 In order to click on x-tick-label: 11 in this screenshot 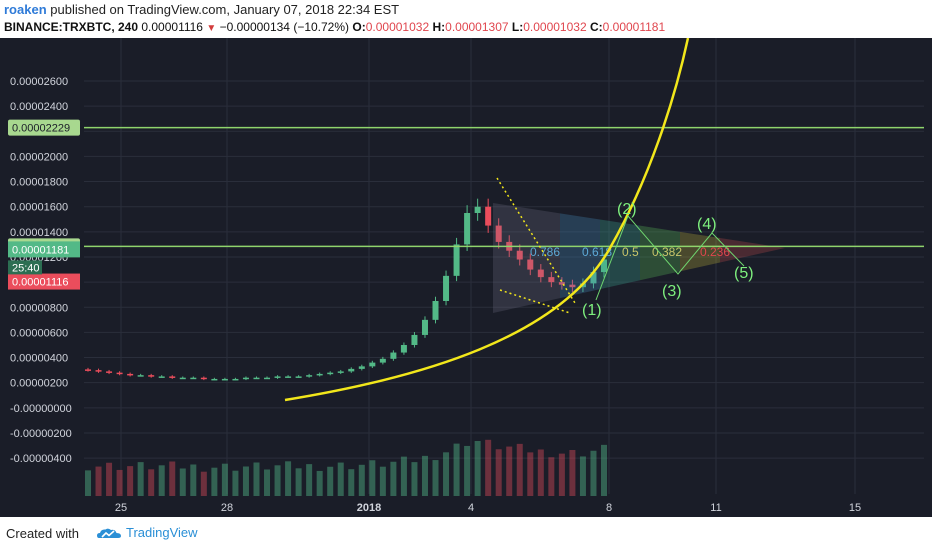, I will do `click(715, 508)`.